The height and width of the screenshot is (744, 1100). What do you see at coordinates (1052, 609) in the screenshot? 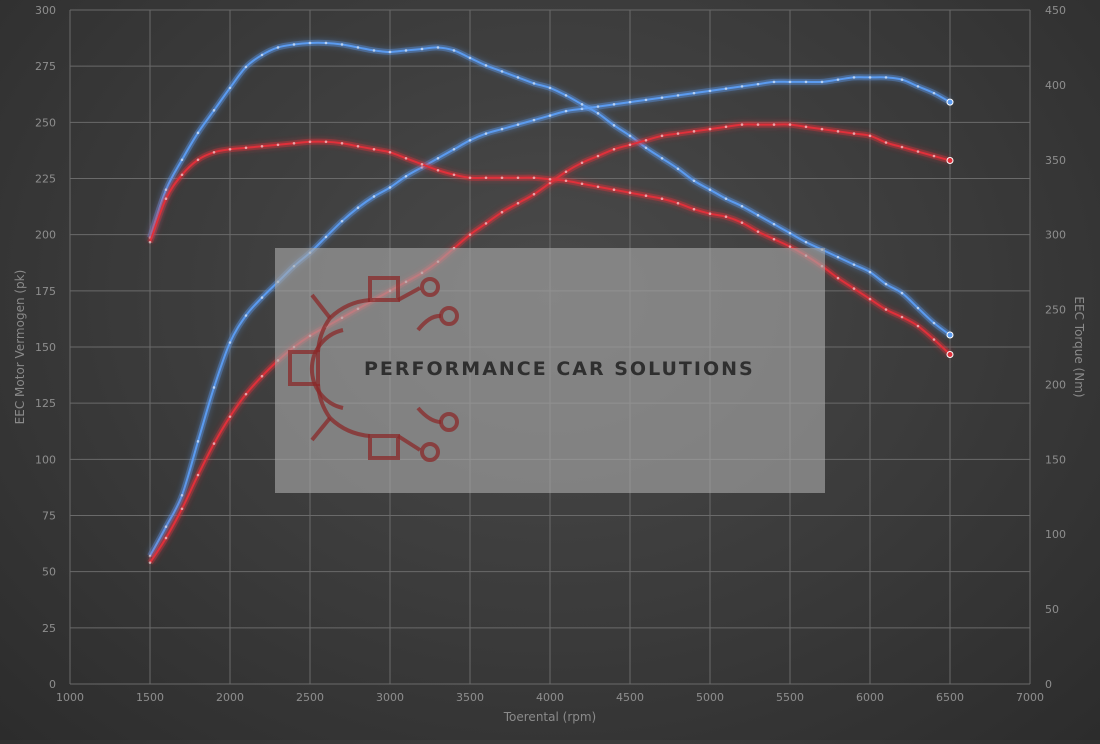
I see `y-right-tick-label: 50` at bounding box center [1052, 609].